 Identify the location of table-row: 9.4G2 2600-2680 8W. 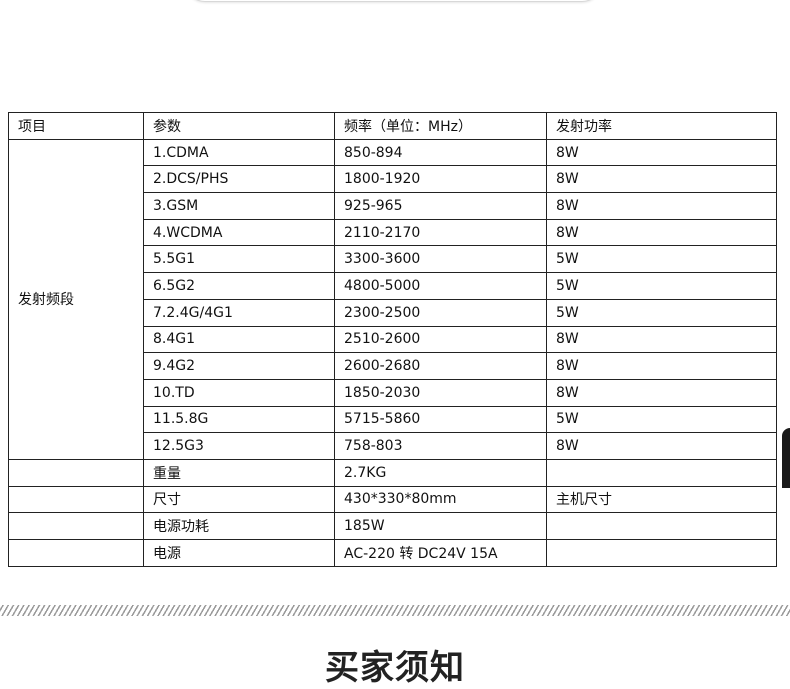
(393, 366).